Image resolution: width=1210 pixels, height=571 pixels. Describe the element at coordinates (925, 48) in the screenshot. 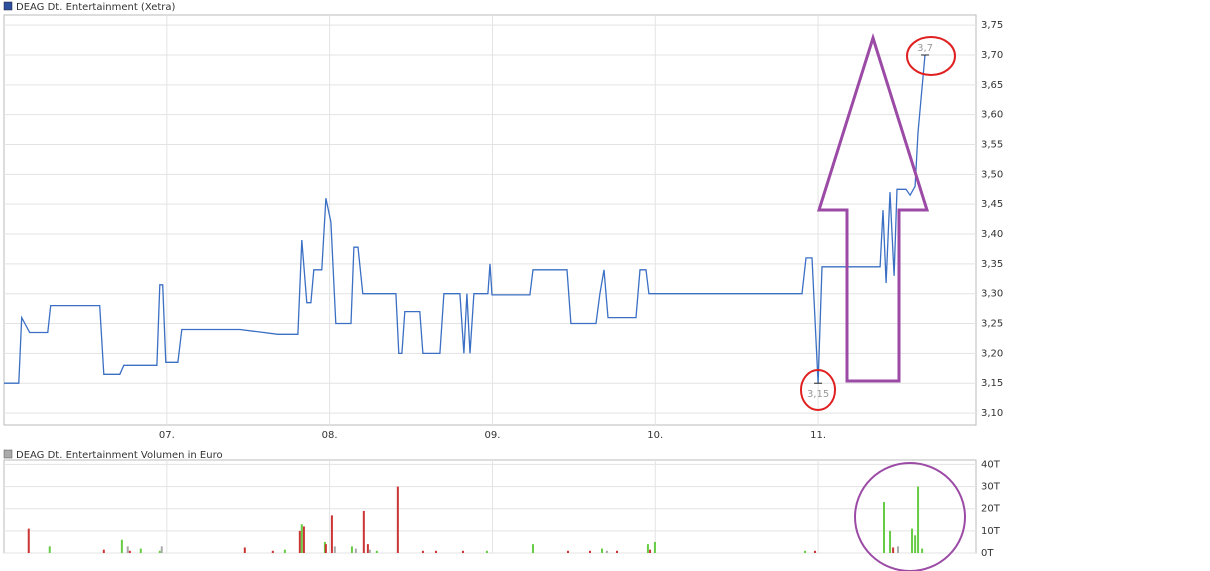

I see `annotation-label: 3,7` at that location.